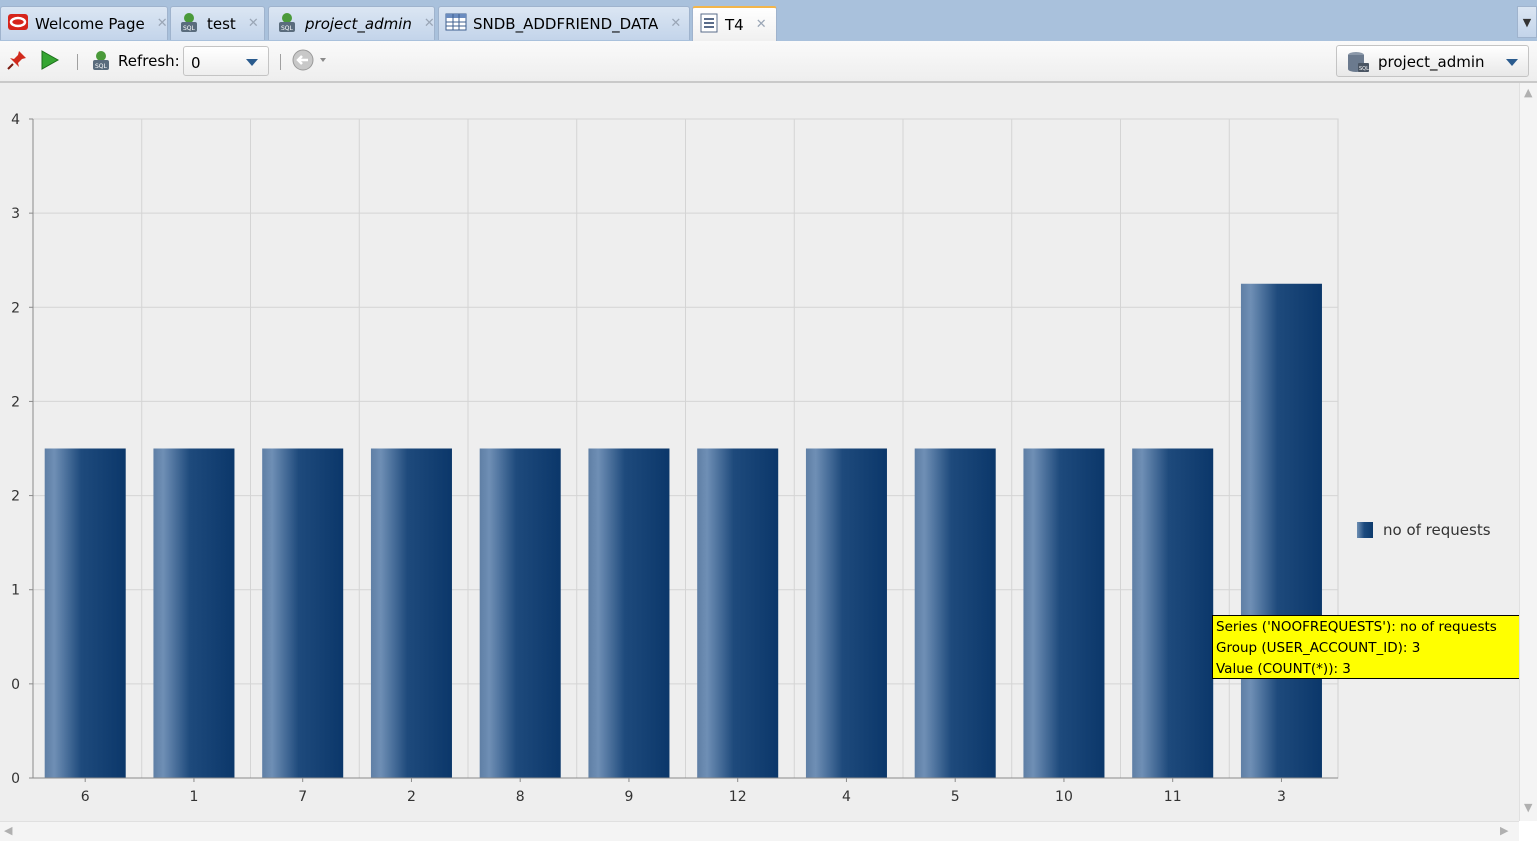 This screenshot has width=1537, height=841. Describe the element at coordinates (1281, 797) in the screenshot. I see `x-tick-label: 3` at that location.